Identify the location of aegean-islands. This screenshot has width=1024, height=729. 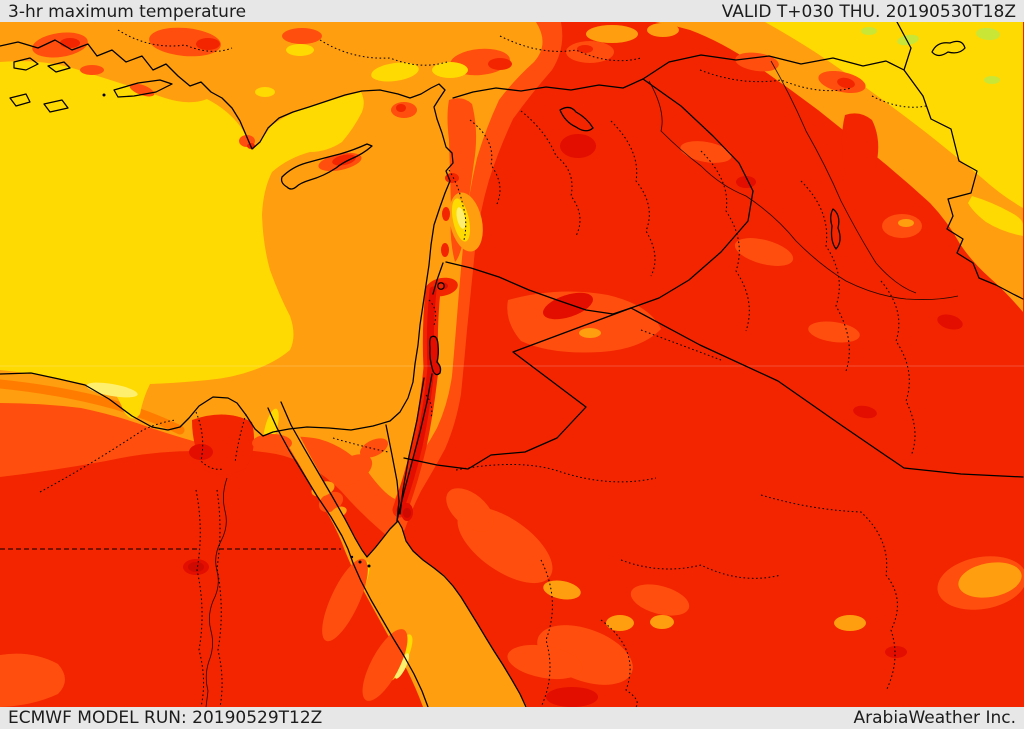
(91, 85).